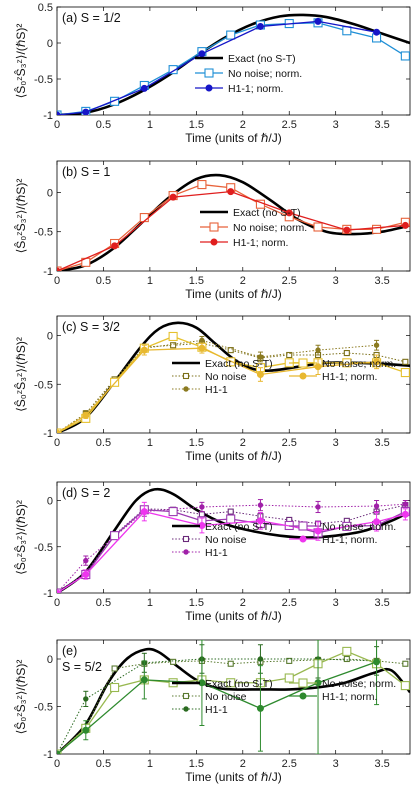 The width and height of the screenshot is (415, 790). Describe the element at coordinates (82, 667) in the screenshot. I see `panel-subtitle: S = 5/2` at that location.